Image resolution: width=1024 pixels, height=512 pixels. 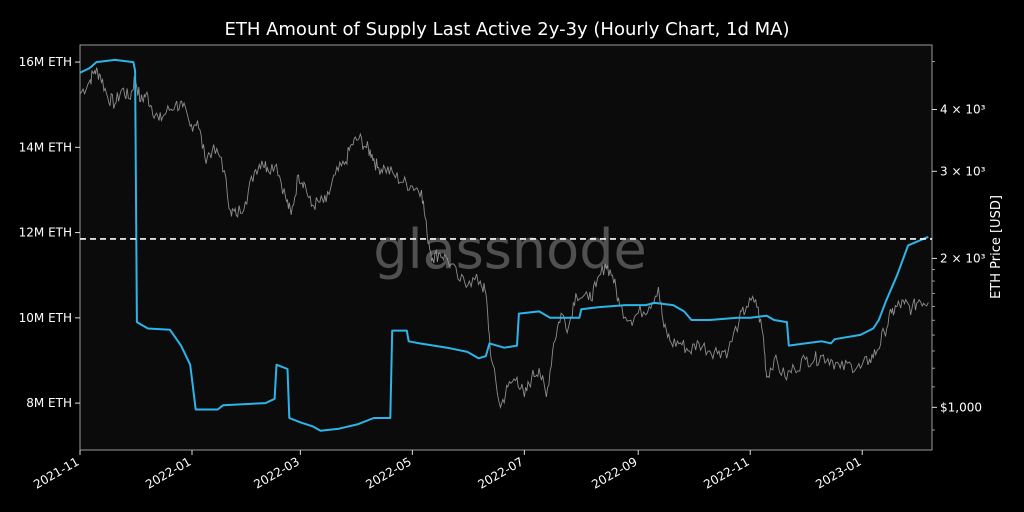 I want to click on y2-tick-label: 4 × 10³, so click(x=963, y=109).